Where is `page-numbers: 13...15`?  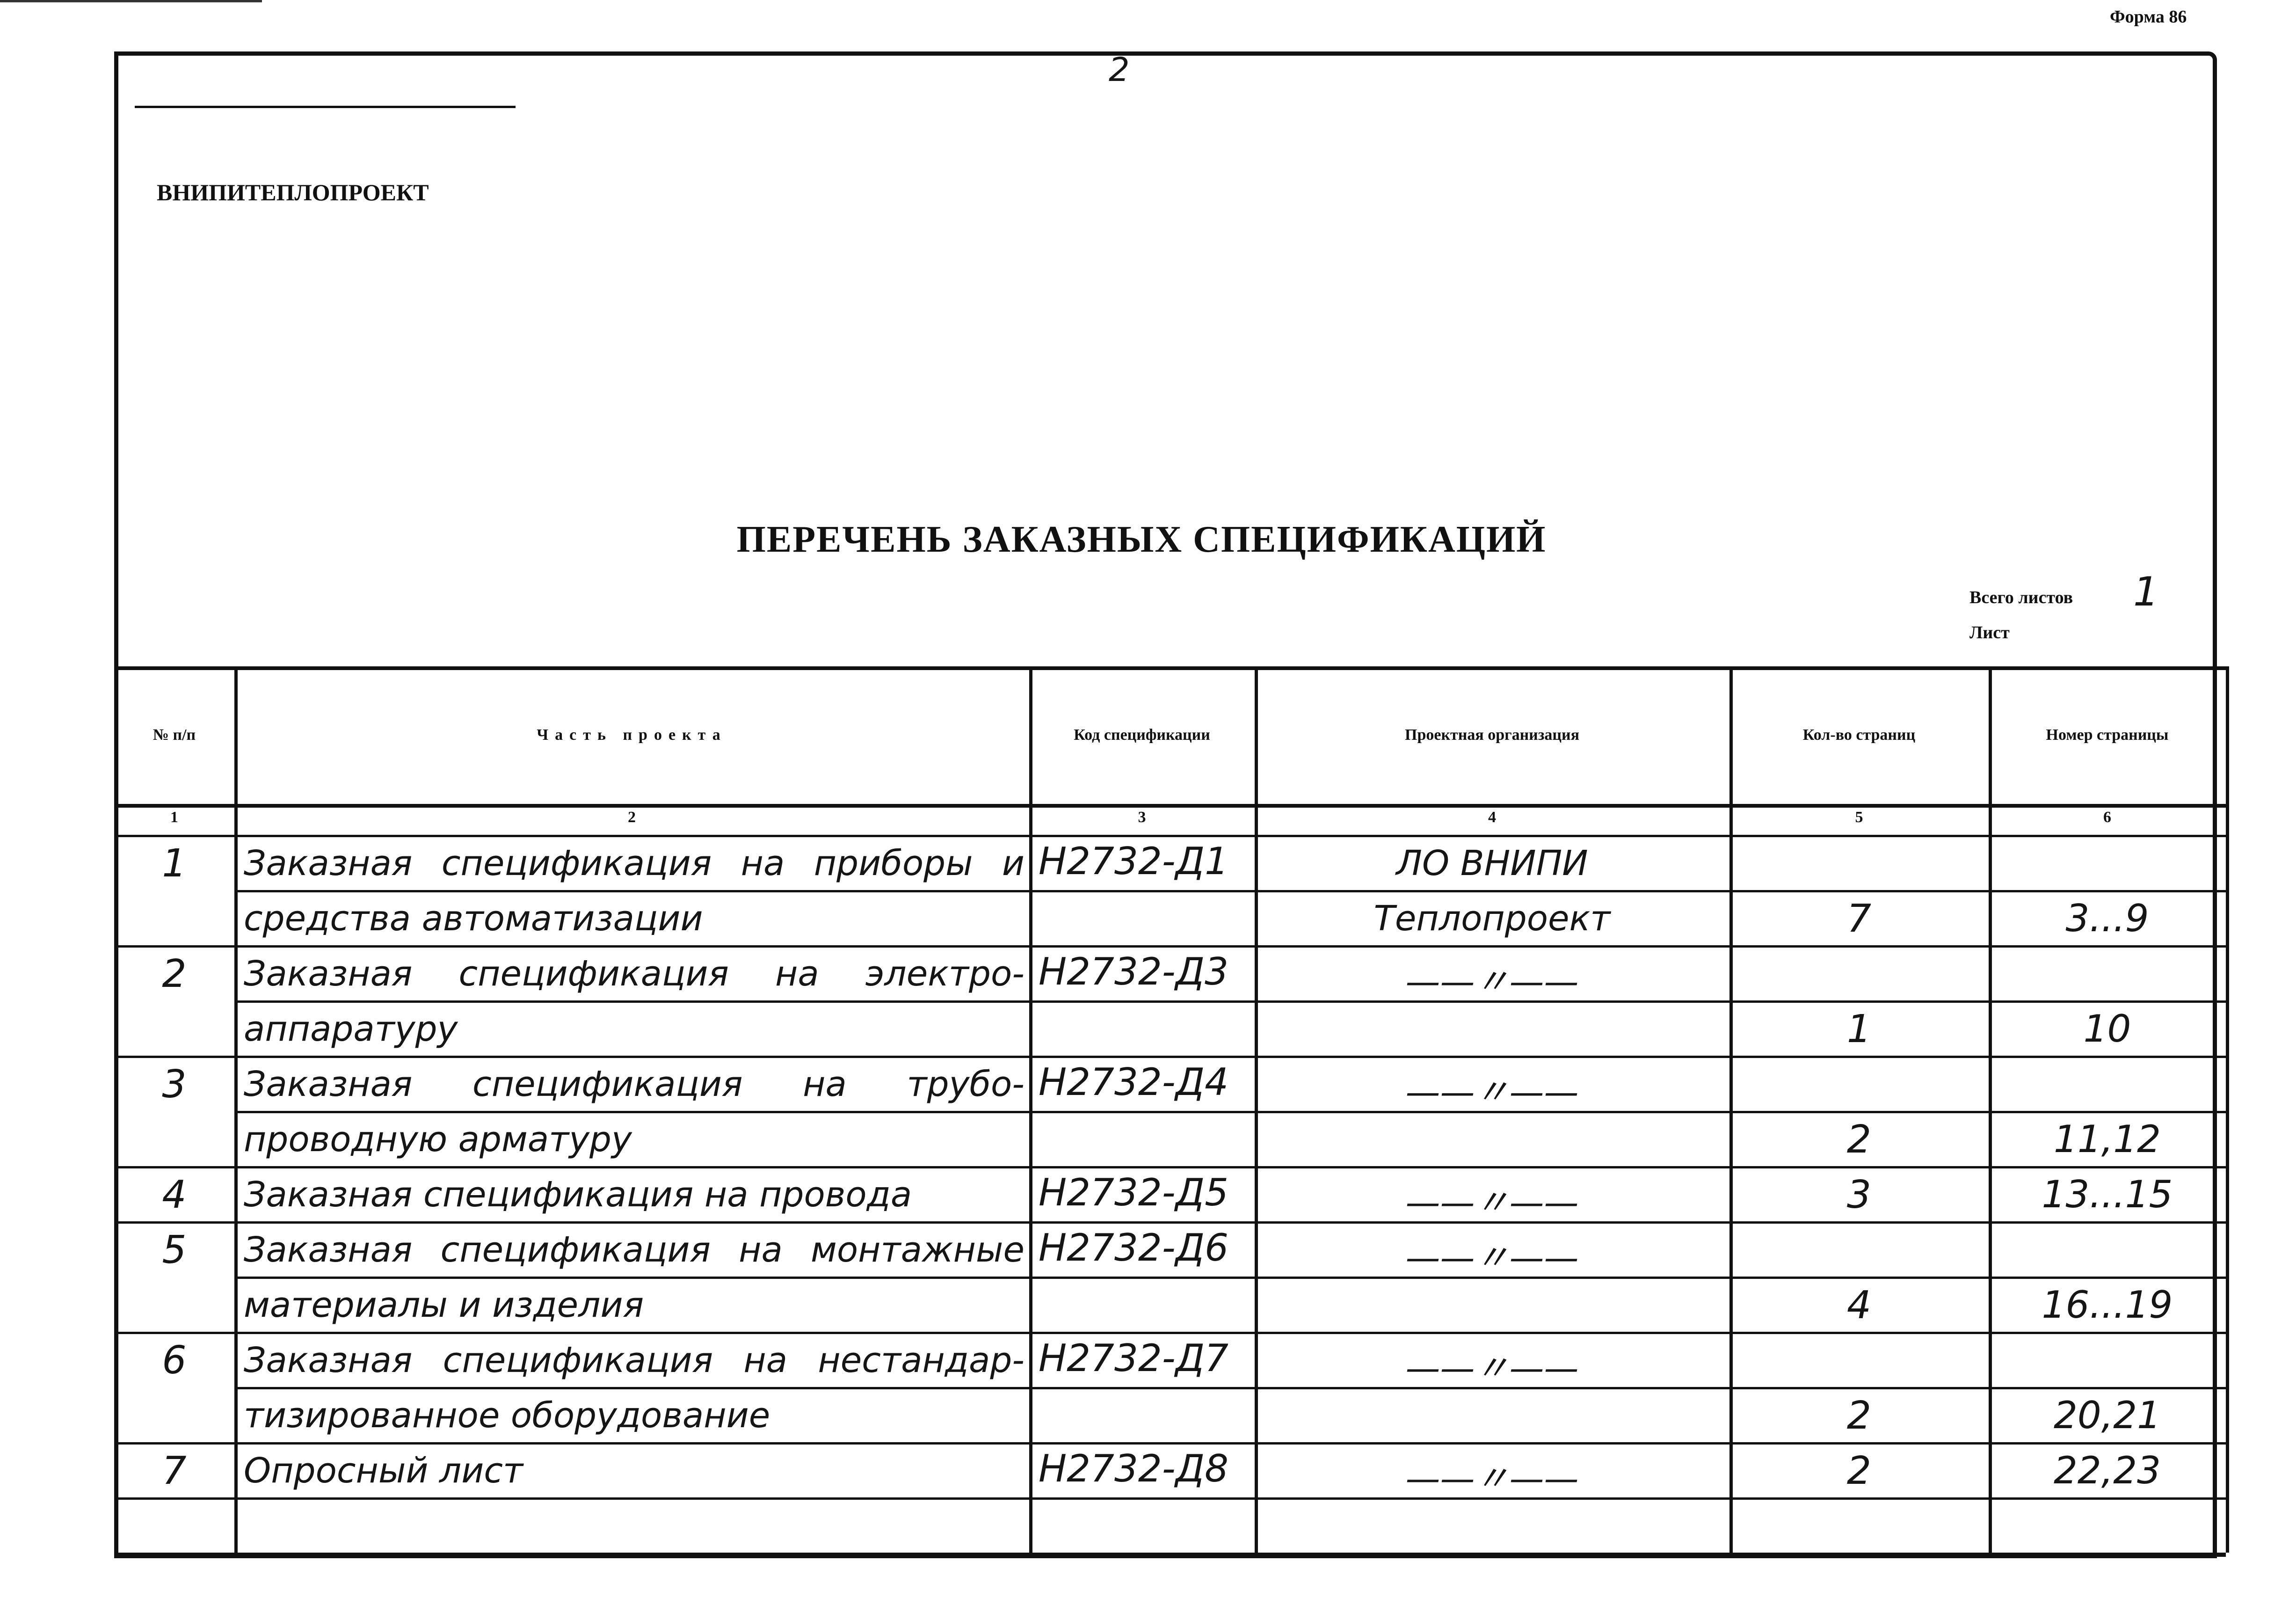
page-numbers: 13...15 is located at coordinates (2107, 1194).